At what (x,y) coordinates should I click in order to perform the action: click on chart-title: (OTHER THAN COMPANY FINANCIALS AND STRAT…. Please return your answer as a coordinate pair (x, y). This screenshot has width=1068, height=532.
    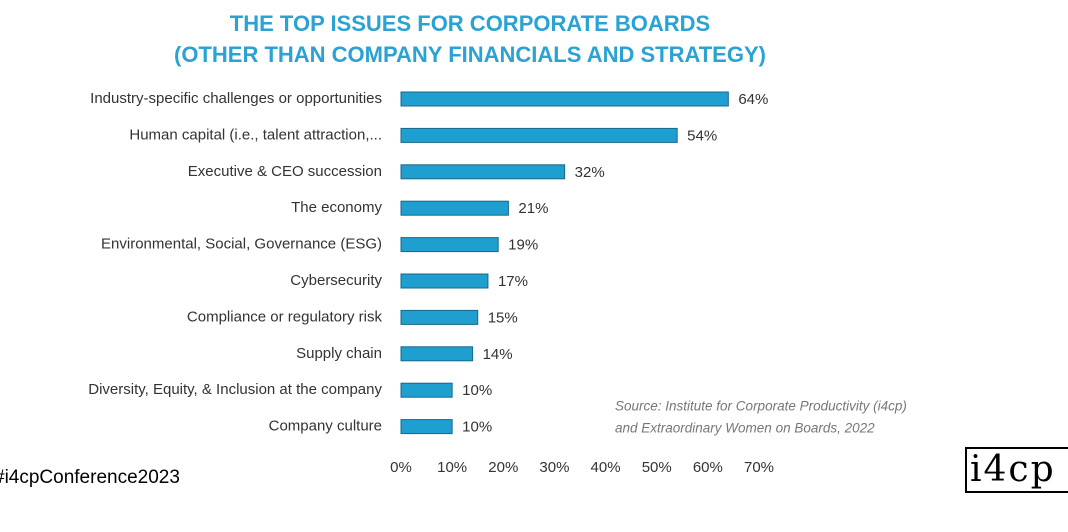
    Looking at the image, I should click on (470, 54).